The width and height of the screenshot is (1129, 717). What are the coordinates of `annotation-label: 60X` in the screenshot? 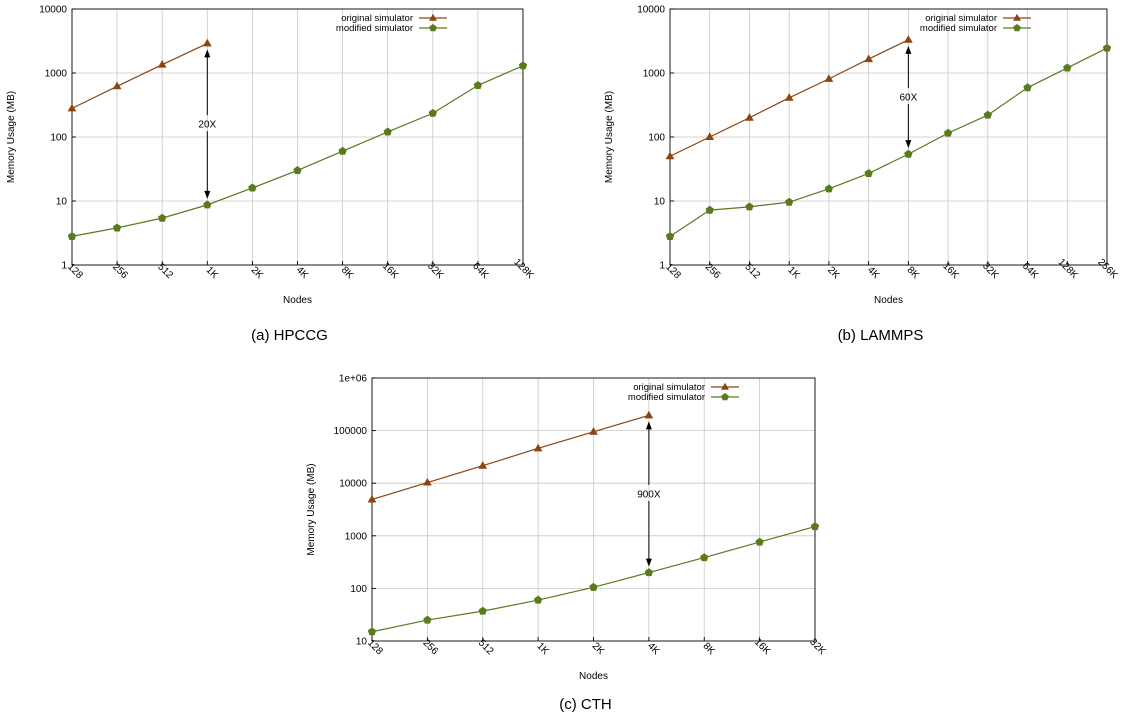 It's located at (908, 97).